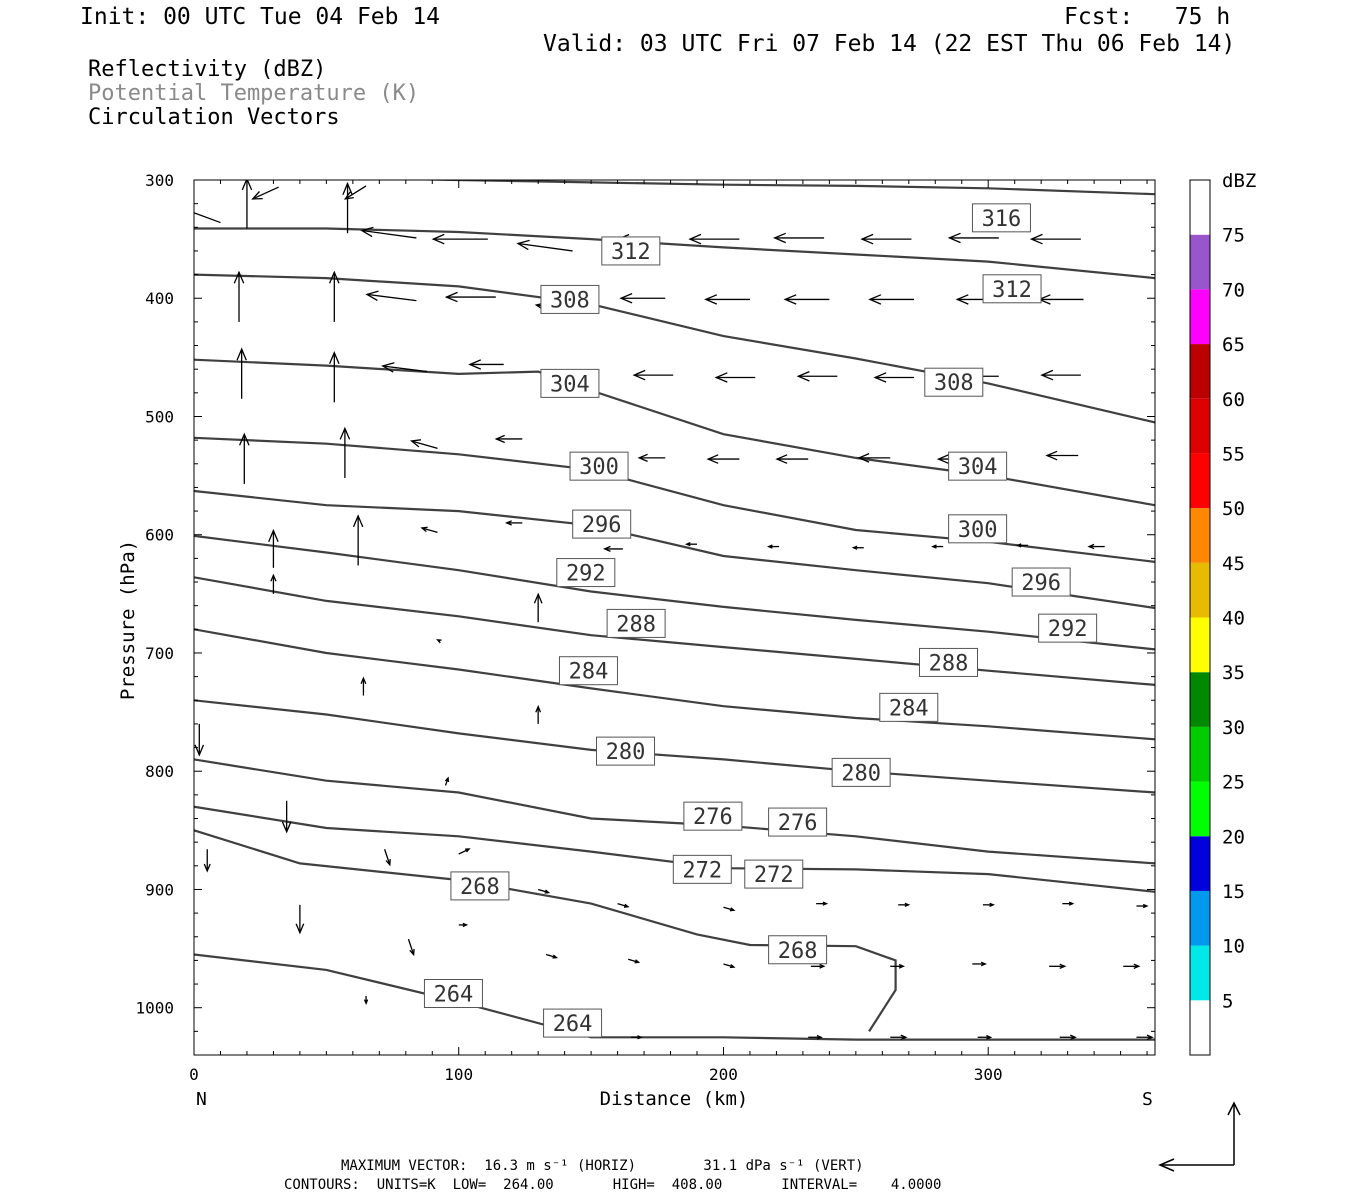 Image resolution: width=1350 pixels, height=1200 pixels. Describe the element at coordinates (636, 623) in the screenshot. I see `contour-label: 288` at that location.